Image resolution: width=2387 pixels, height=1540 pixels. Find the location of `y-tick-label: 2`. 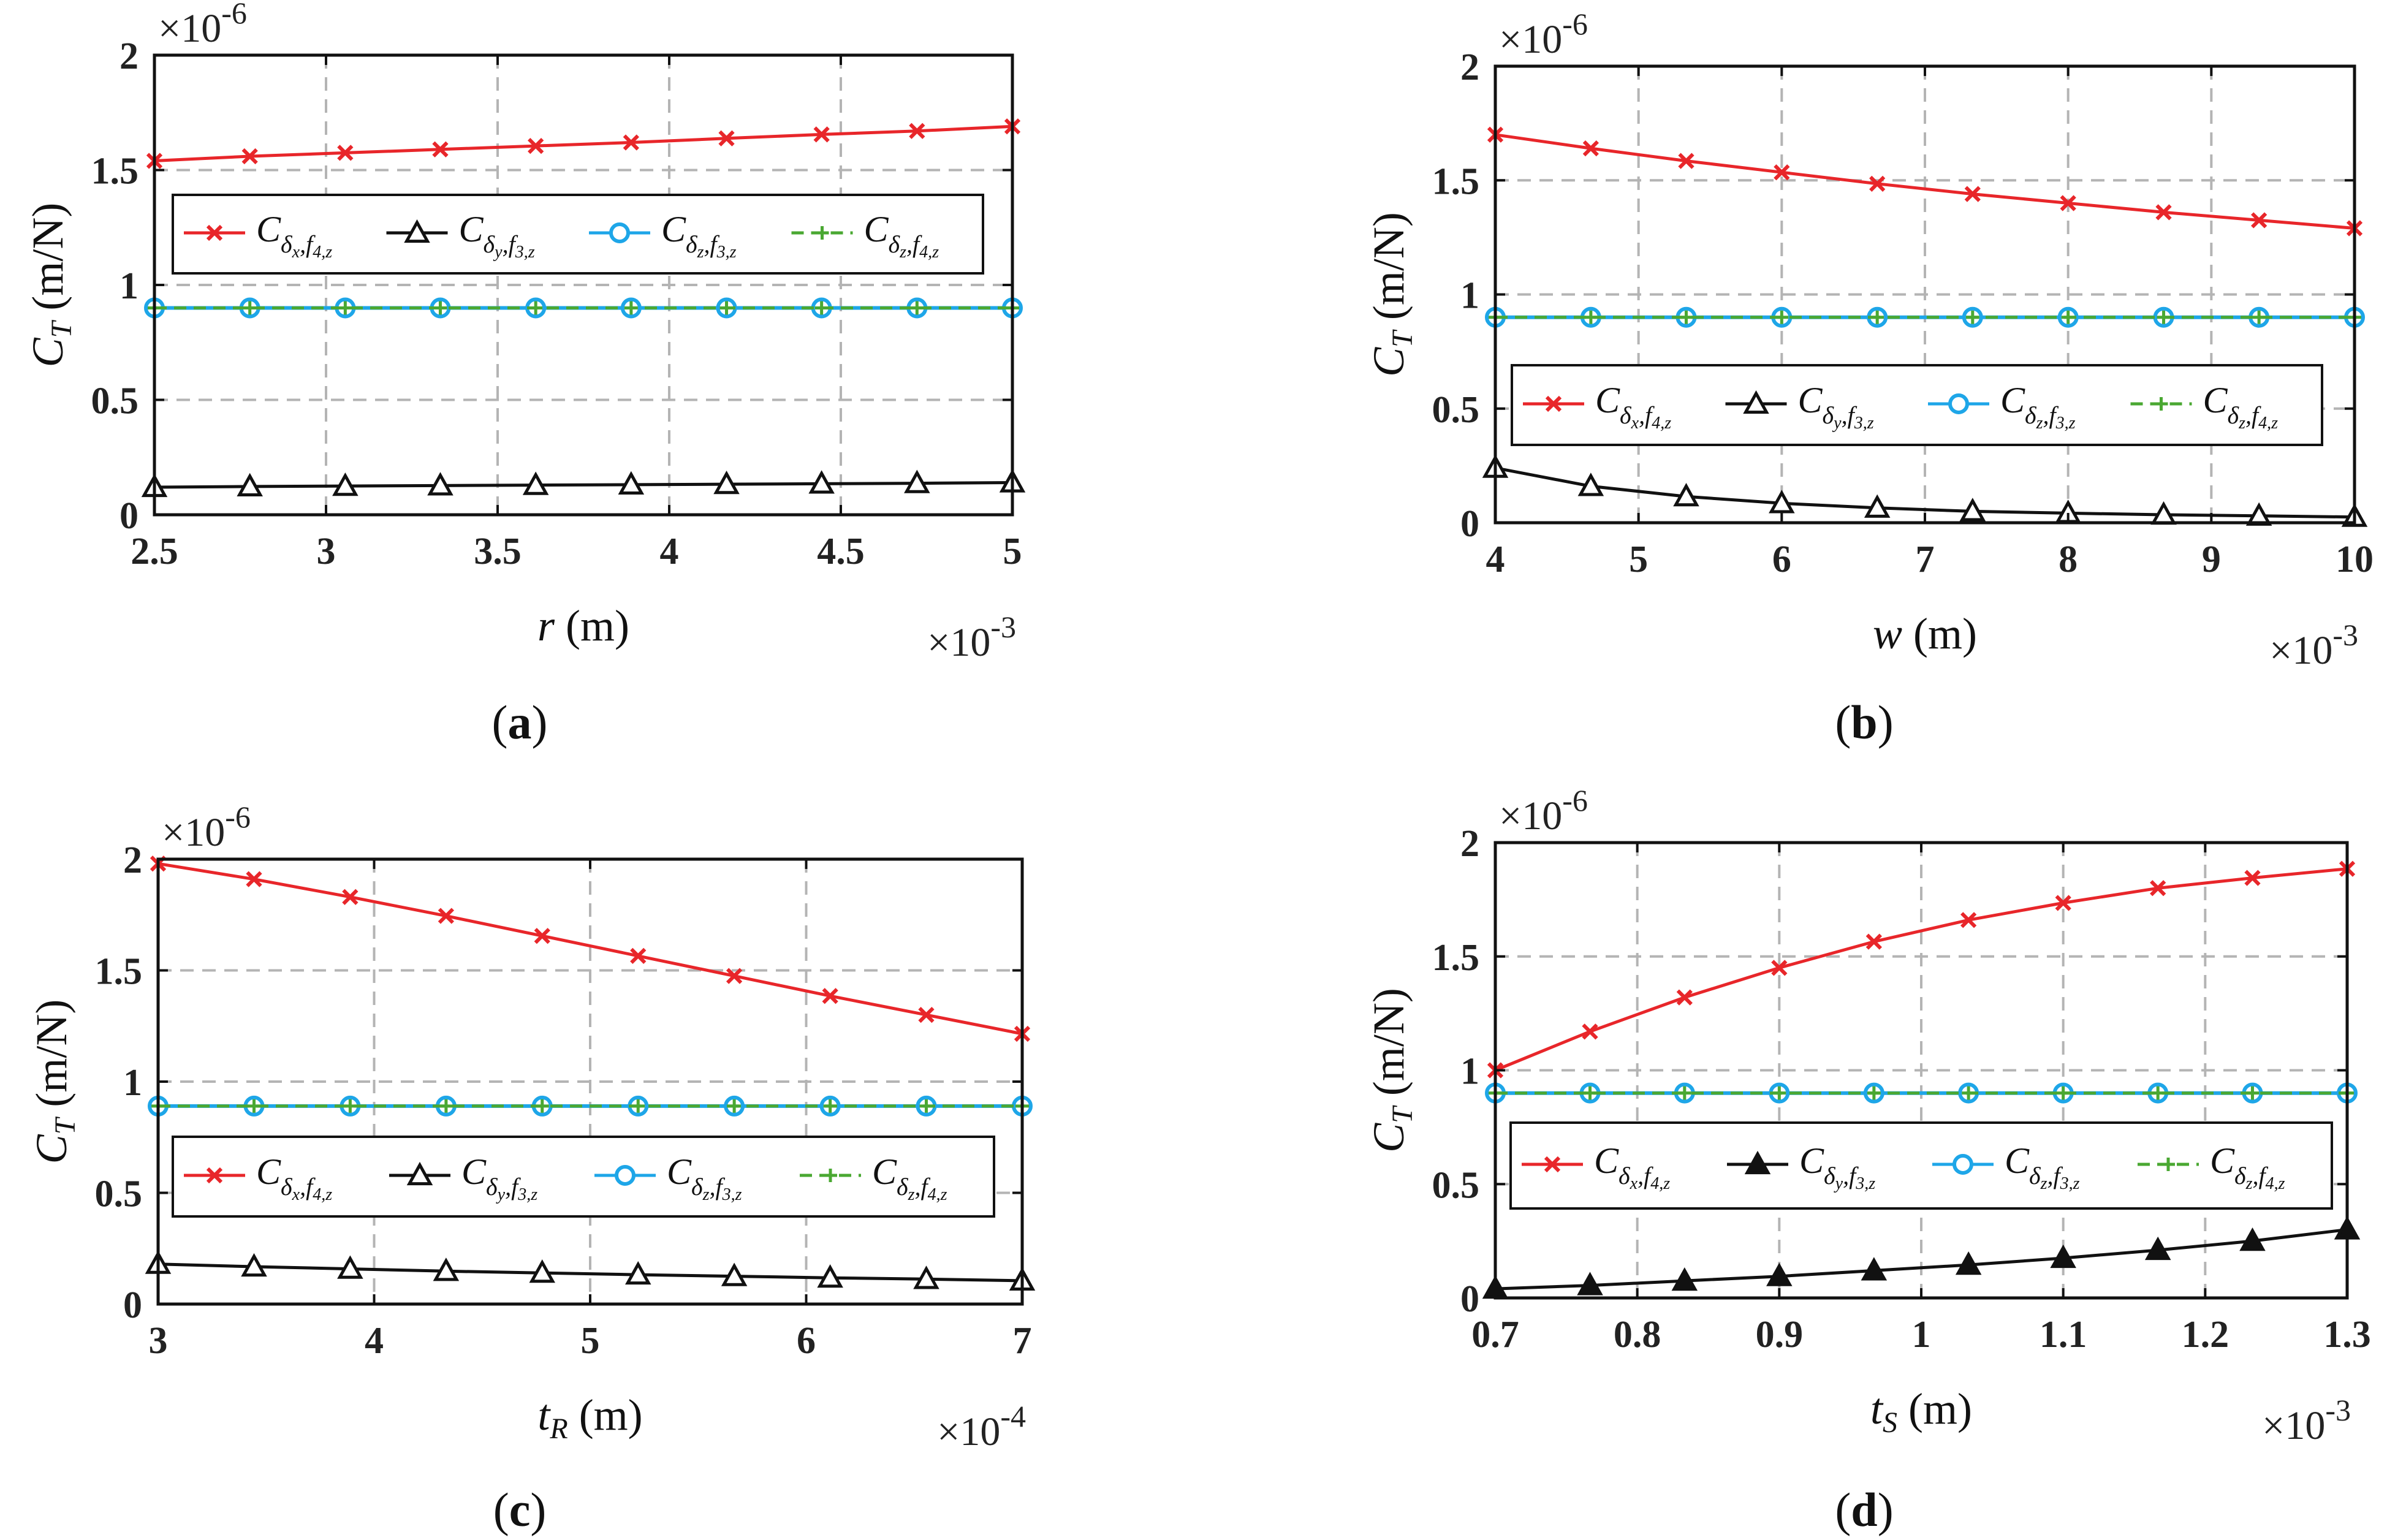

y-tick-label: 2 is located at coordinates (132, 860).